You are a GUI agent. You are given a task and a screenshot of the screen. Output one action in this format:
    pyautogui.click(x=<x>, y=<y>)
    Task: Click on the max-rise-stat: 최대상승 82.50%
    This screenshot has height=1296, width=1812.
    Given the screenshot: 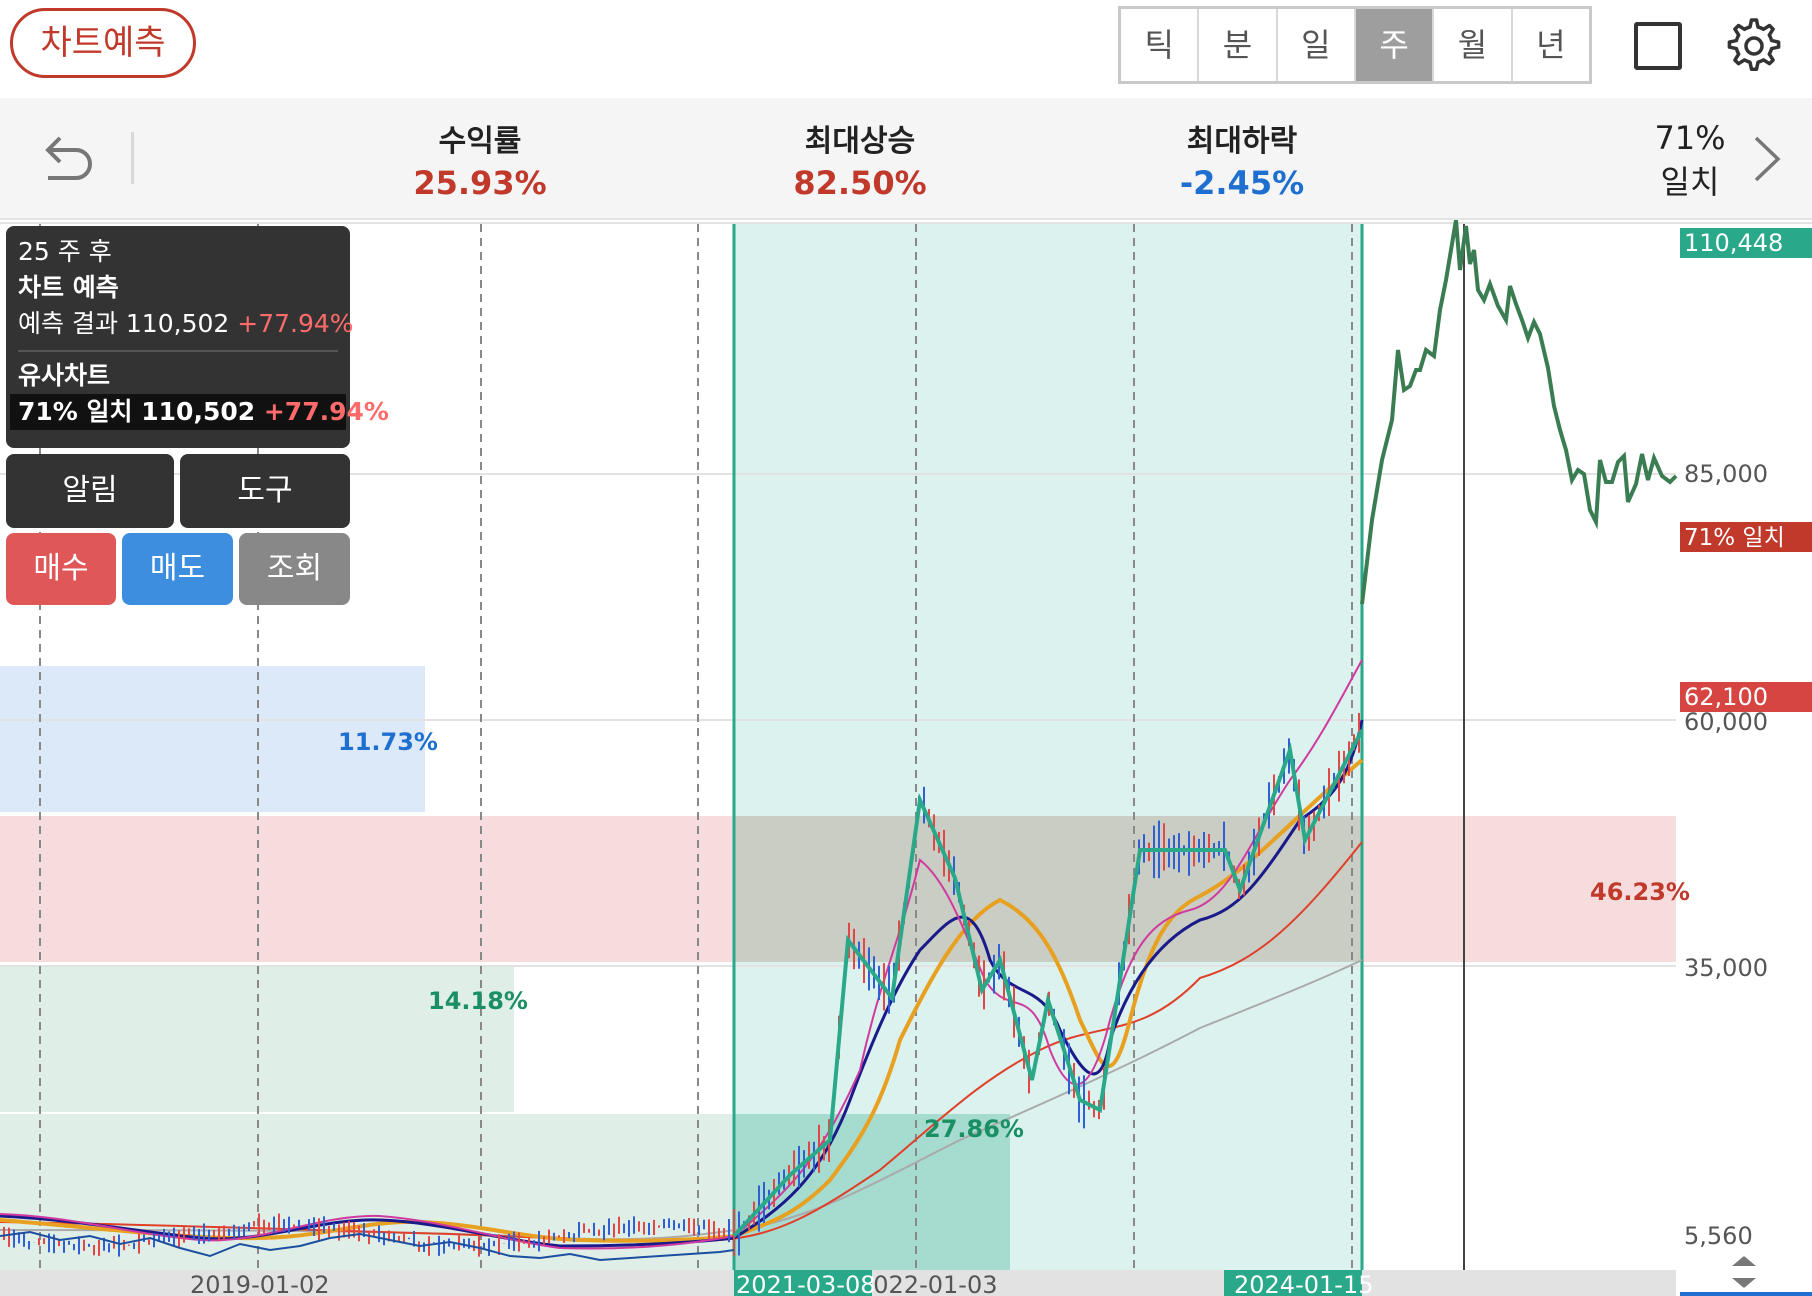 What is the action you would take?
    pyautogui.click(x=860, y=159)
    